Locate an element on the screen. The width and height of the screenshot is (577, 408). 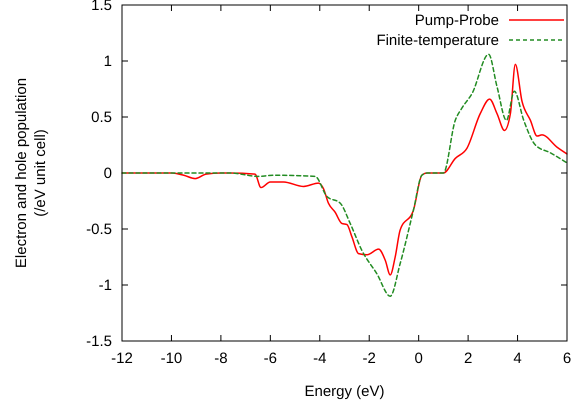
y-tick-label: 1 is located at coordinates (108, 61).